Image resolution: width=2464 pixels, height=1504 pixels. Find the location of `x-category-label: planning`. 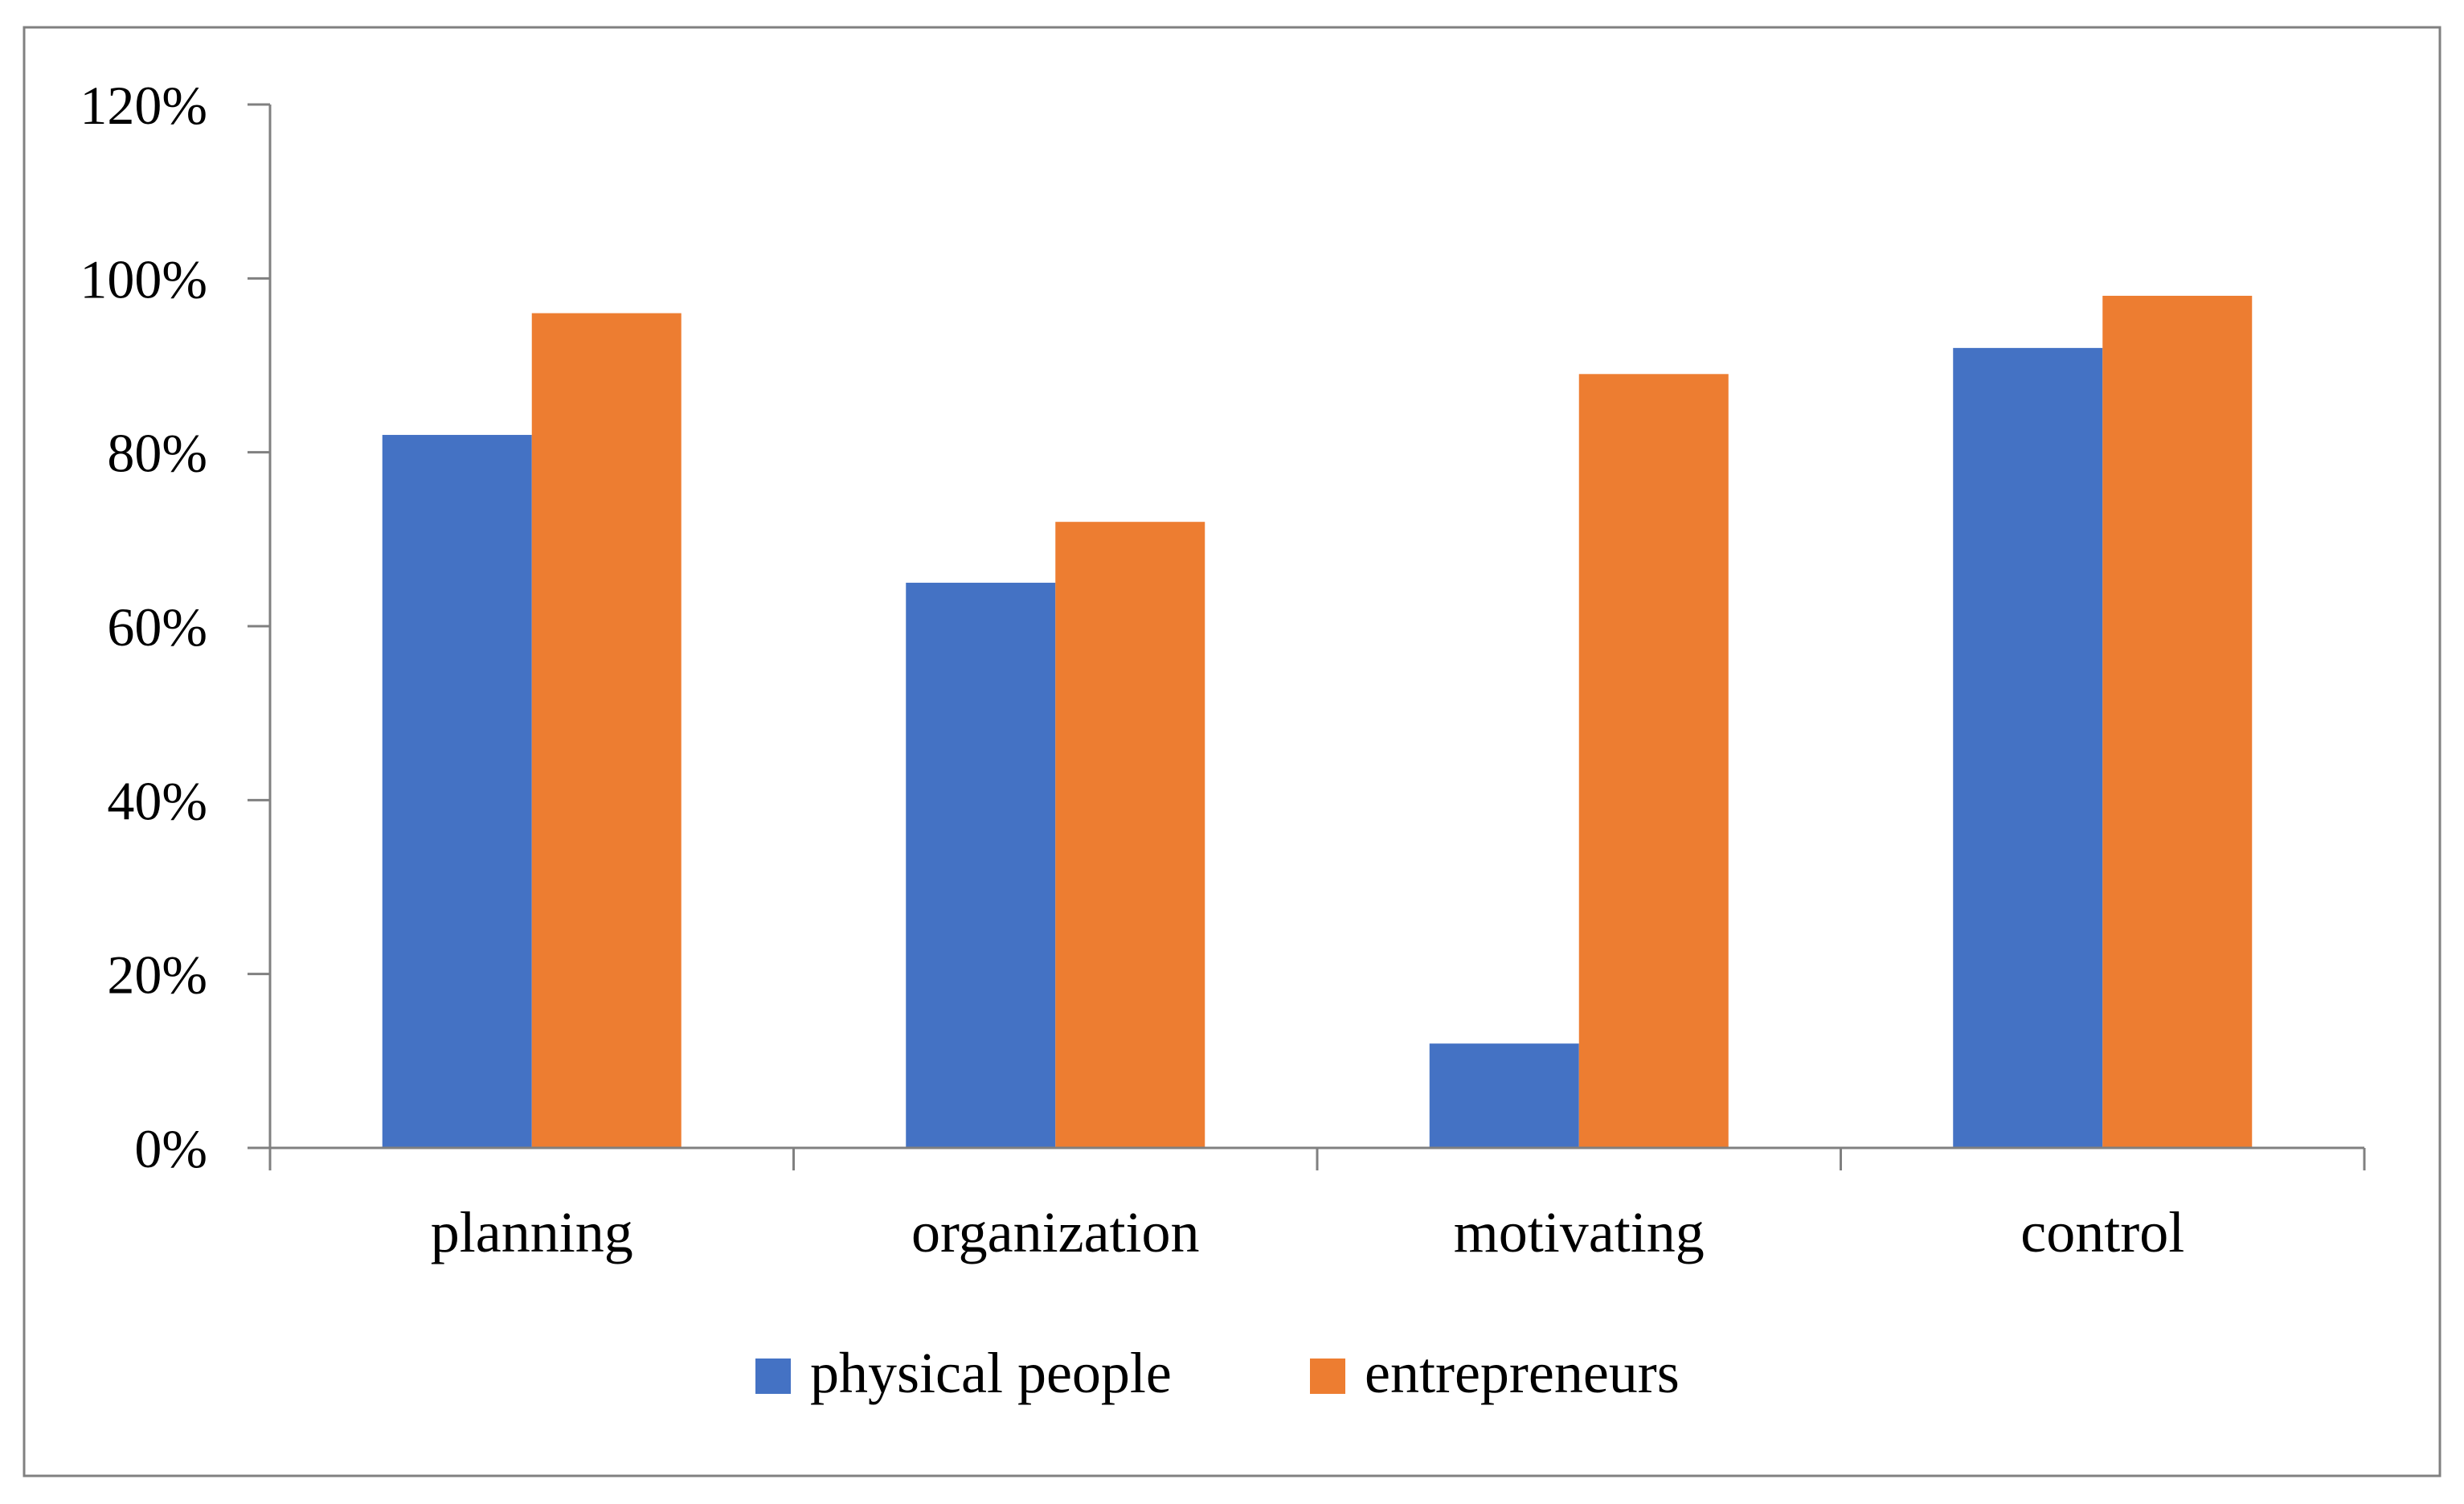

x-category-label: planning is located at coordinates (532, 1232).